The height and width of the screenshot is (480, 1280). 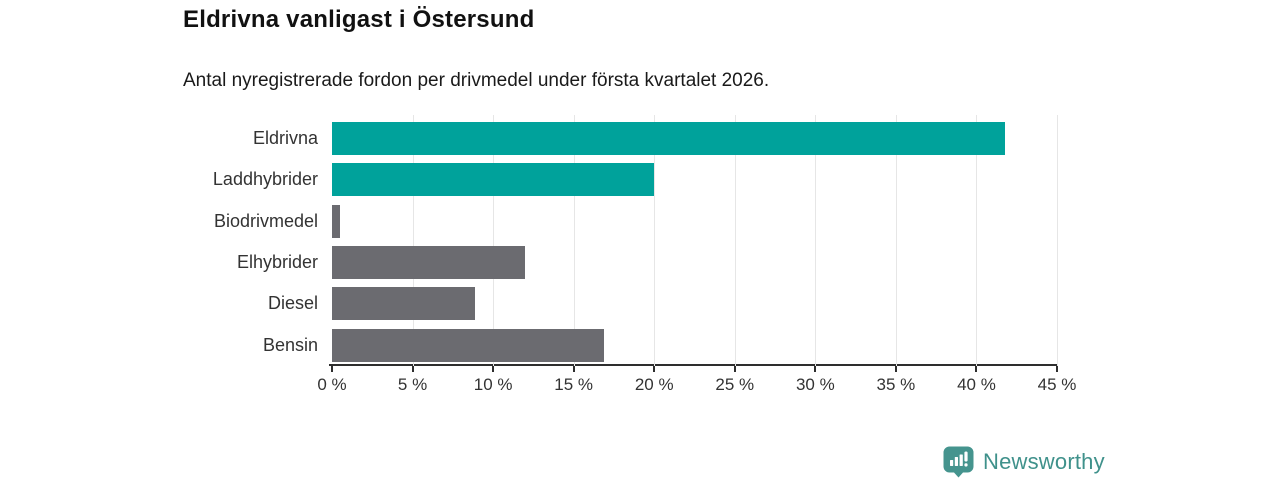 What do you see at coordinates (735, 384) in the screenshot?
I see `x-tick-label-25: 25 %` at bounding box center [735, 384].